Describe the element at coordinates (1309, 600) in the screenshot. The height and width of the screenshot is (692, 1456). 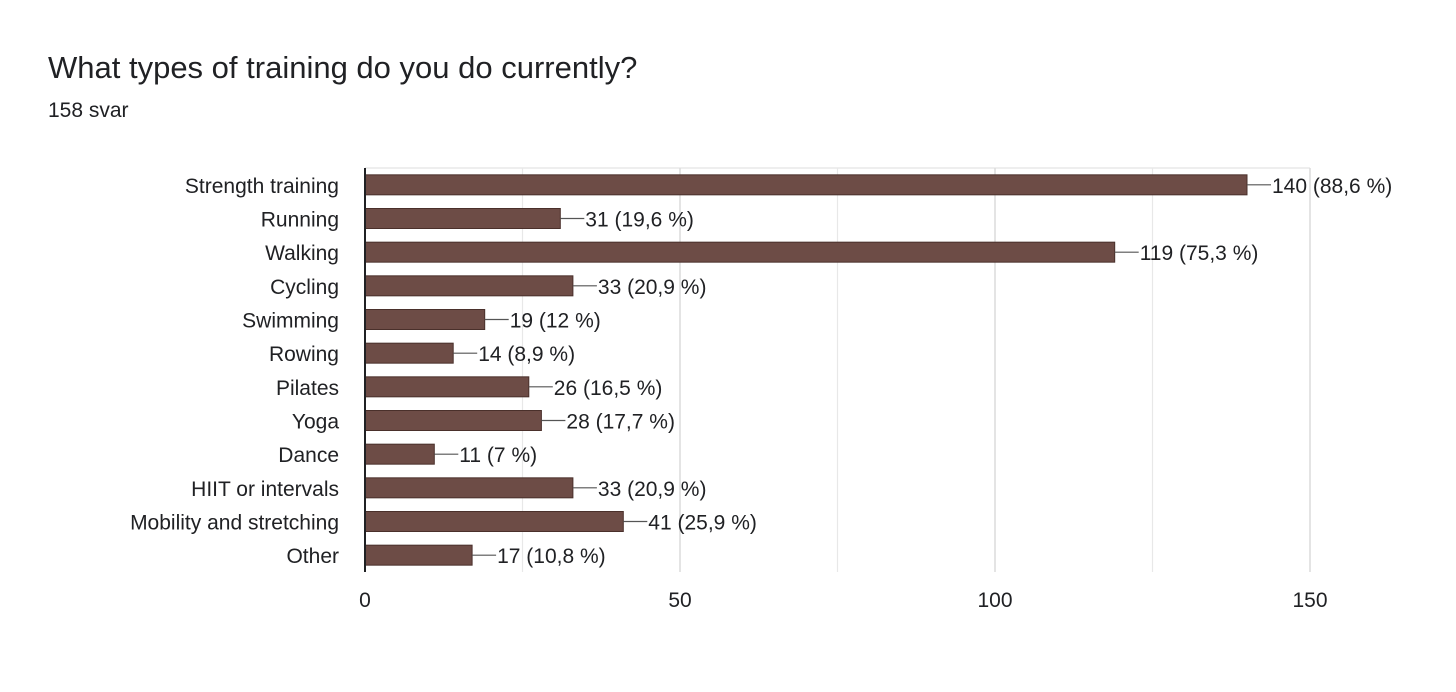
I see `x-tick-label: 150` at that location.